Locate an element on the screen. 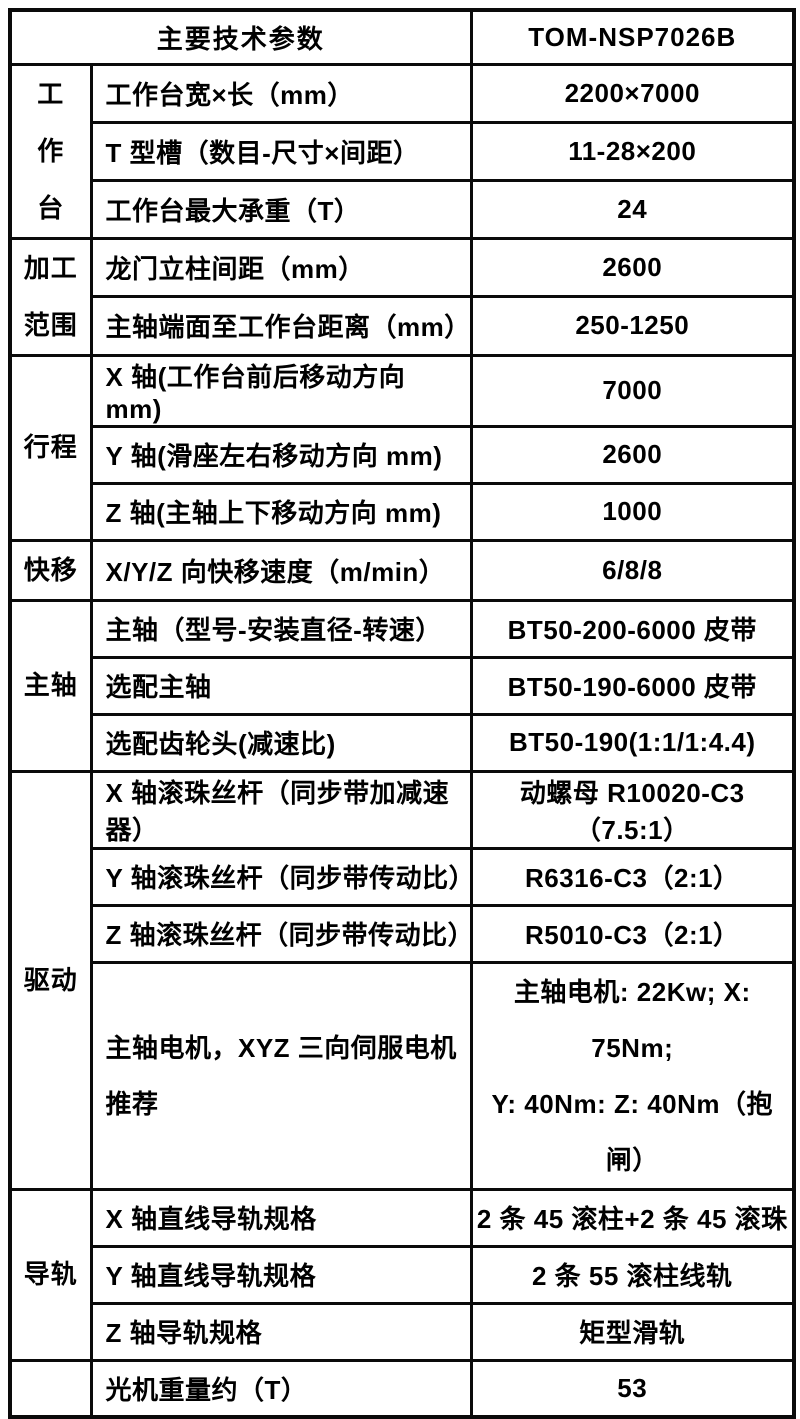  group-cell-travel: 行程 is located at coordinates (50, 447).